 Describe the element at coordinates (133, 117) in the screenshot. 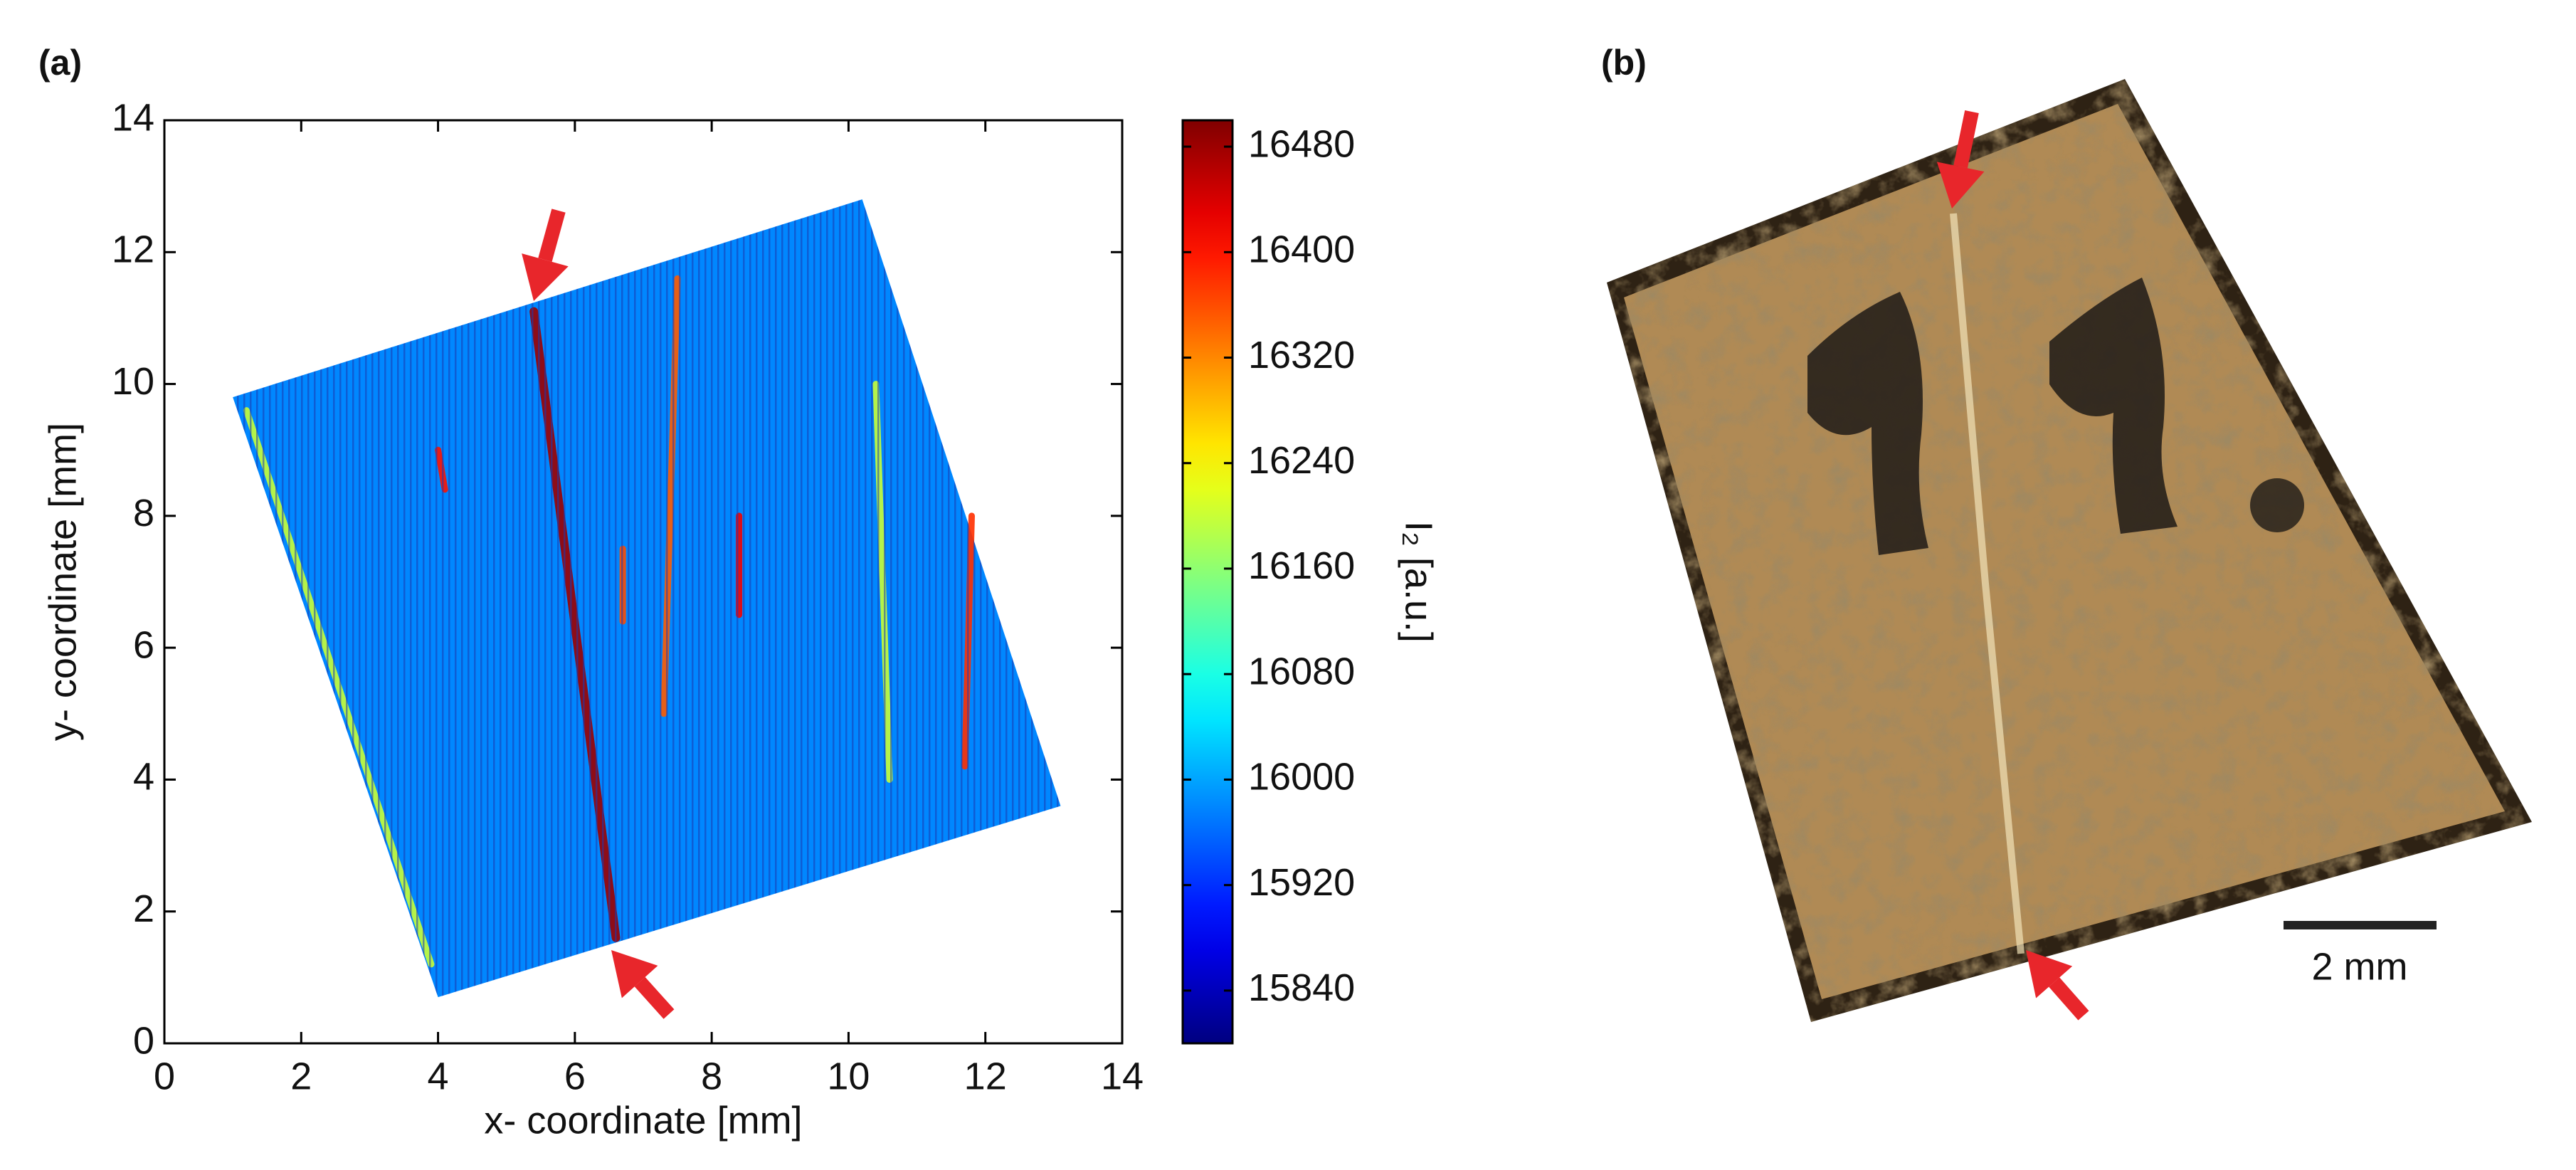

I see `y-tick-label: 14` at that location.